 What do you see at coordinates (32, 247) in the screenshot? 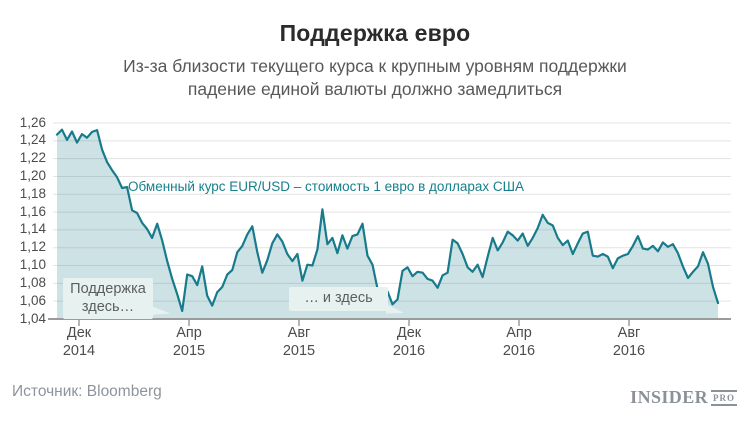
I see `y-tick-label: 1,12` at bounding box center [32, 247].